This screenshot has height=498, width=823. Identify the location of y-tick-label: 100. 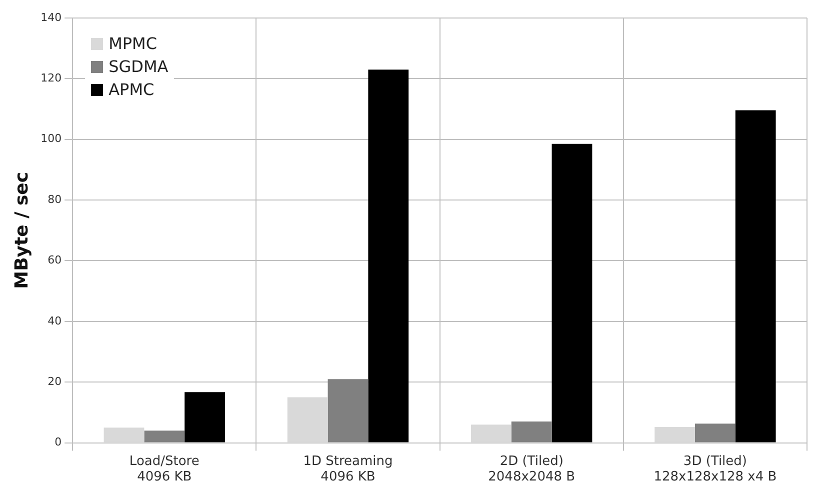
(51, 139).